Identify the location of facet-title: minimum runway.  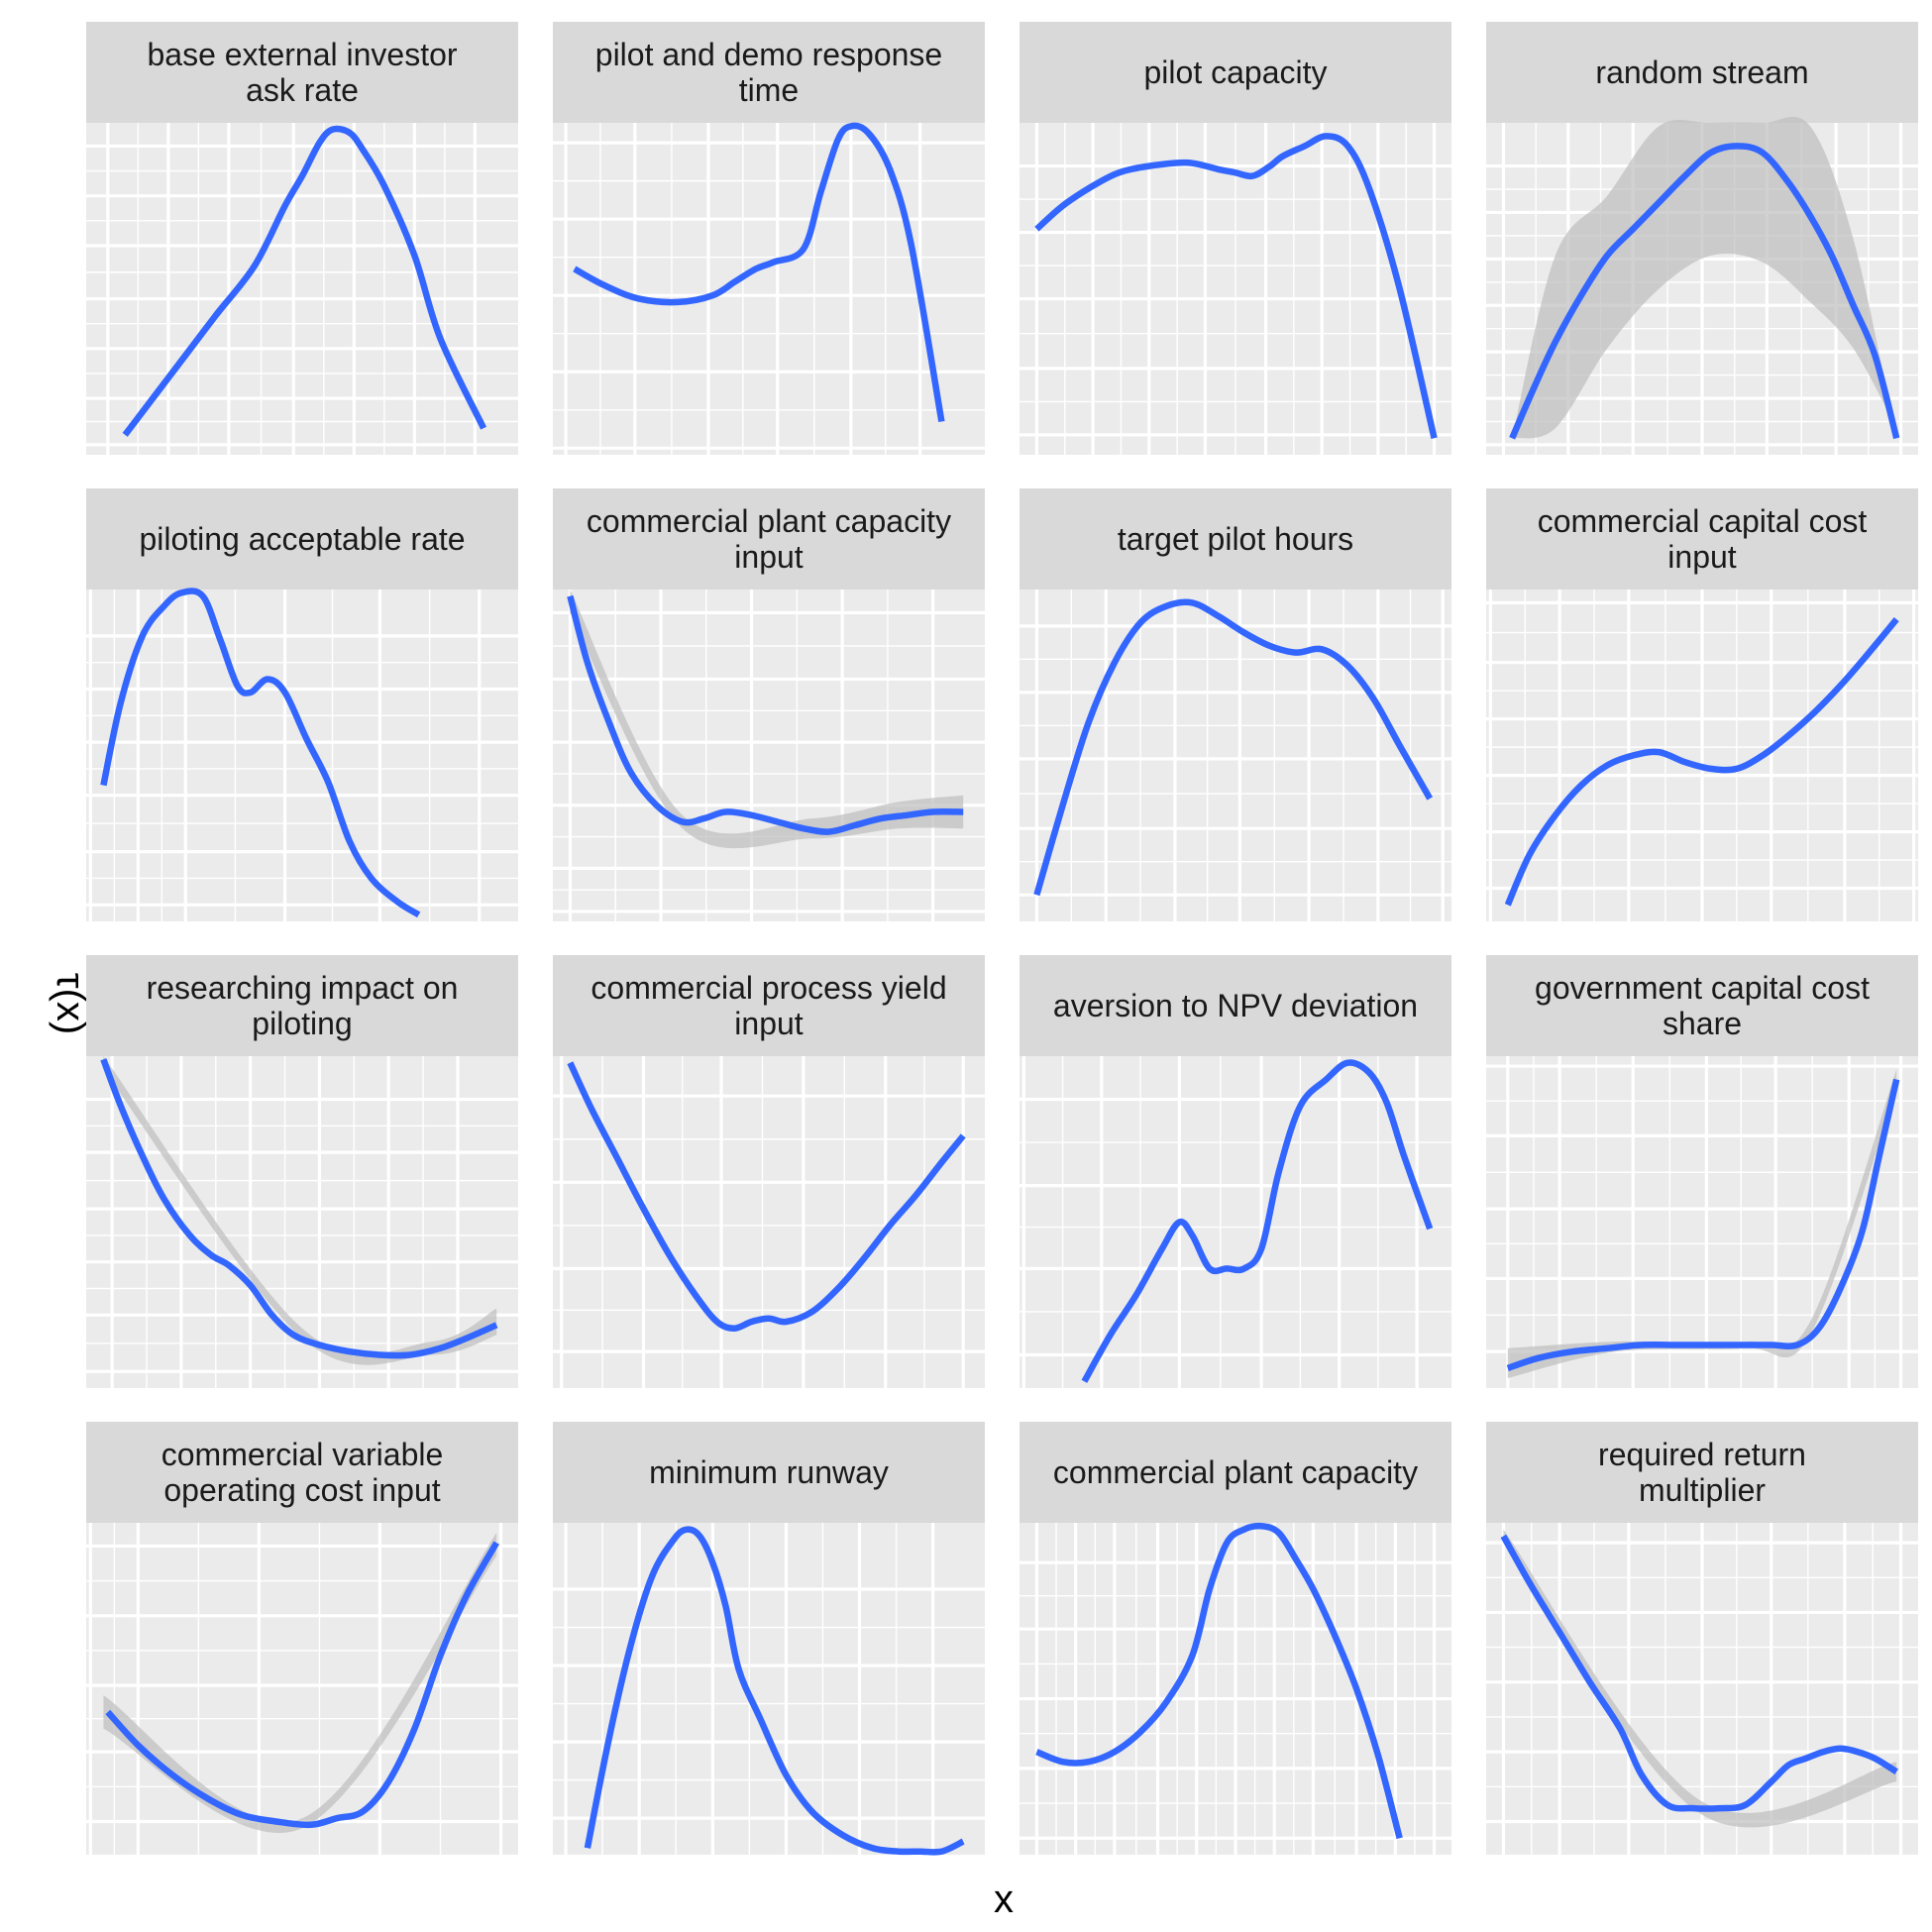
(769, 1472).